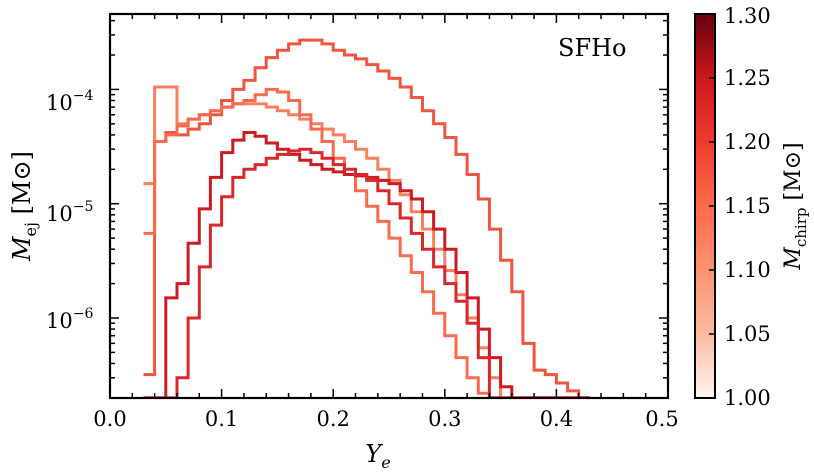  I want to click on y-tick-label: 10⁻⁶, so click(69, 319).